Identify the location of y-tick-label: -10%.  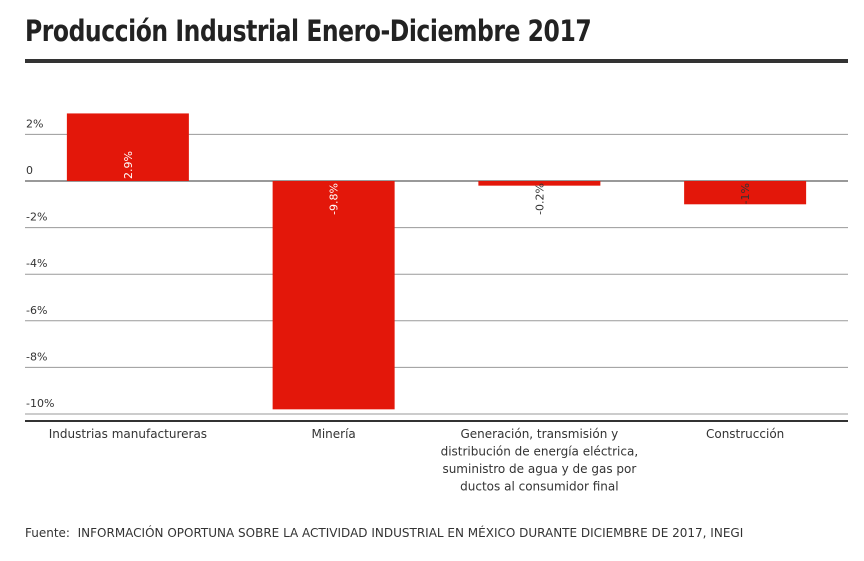
(40, 403).